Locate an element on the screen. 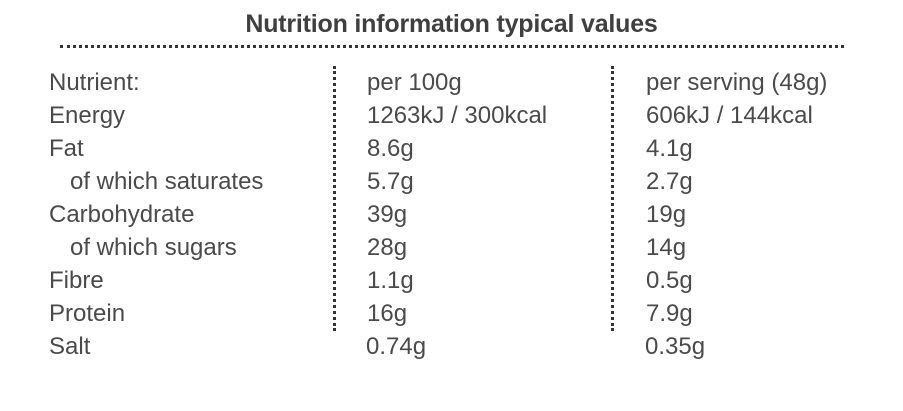 Image resolution: width=903 pixels, height=411 pixels. per-serving-fat: 4.1g is located at coordinates (669, 148).